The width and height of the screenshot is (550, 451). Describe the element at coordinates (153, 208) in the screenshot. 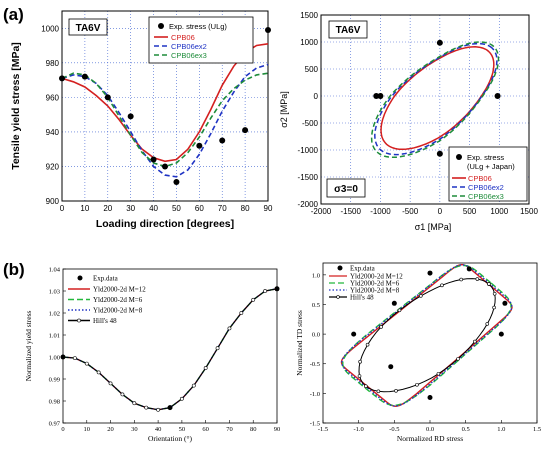

I see `x-tick-label: 40` at that location.